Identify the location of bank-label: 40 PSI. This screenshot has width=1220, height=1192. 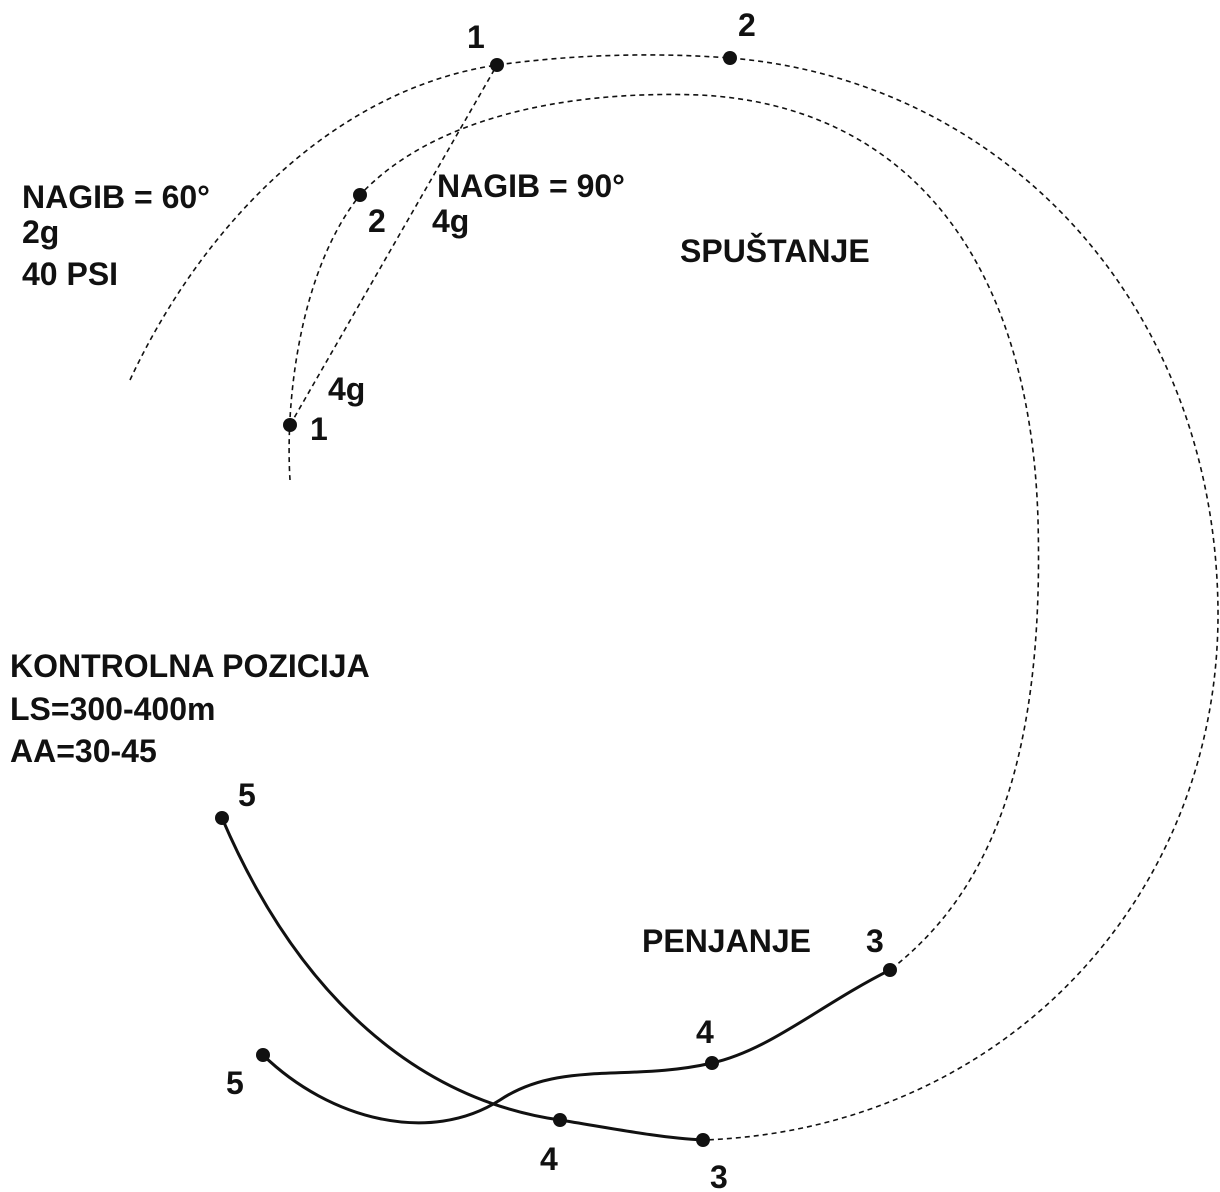
(70, 274).